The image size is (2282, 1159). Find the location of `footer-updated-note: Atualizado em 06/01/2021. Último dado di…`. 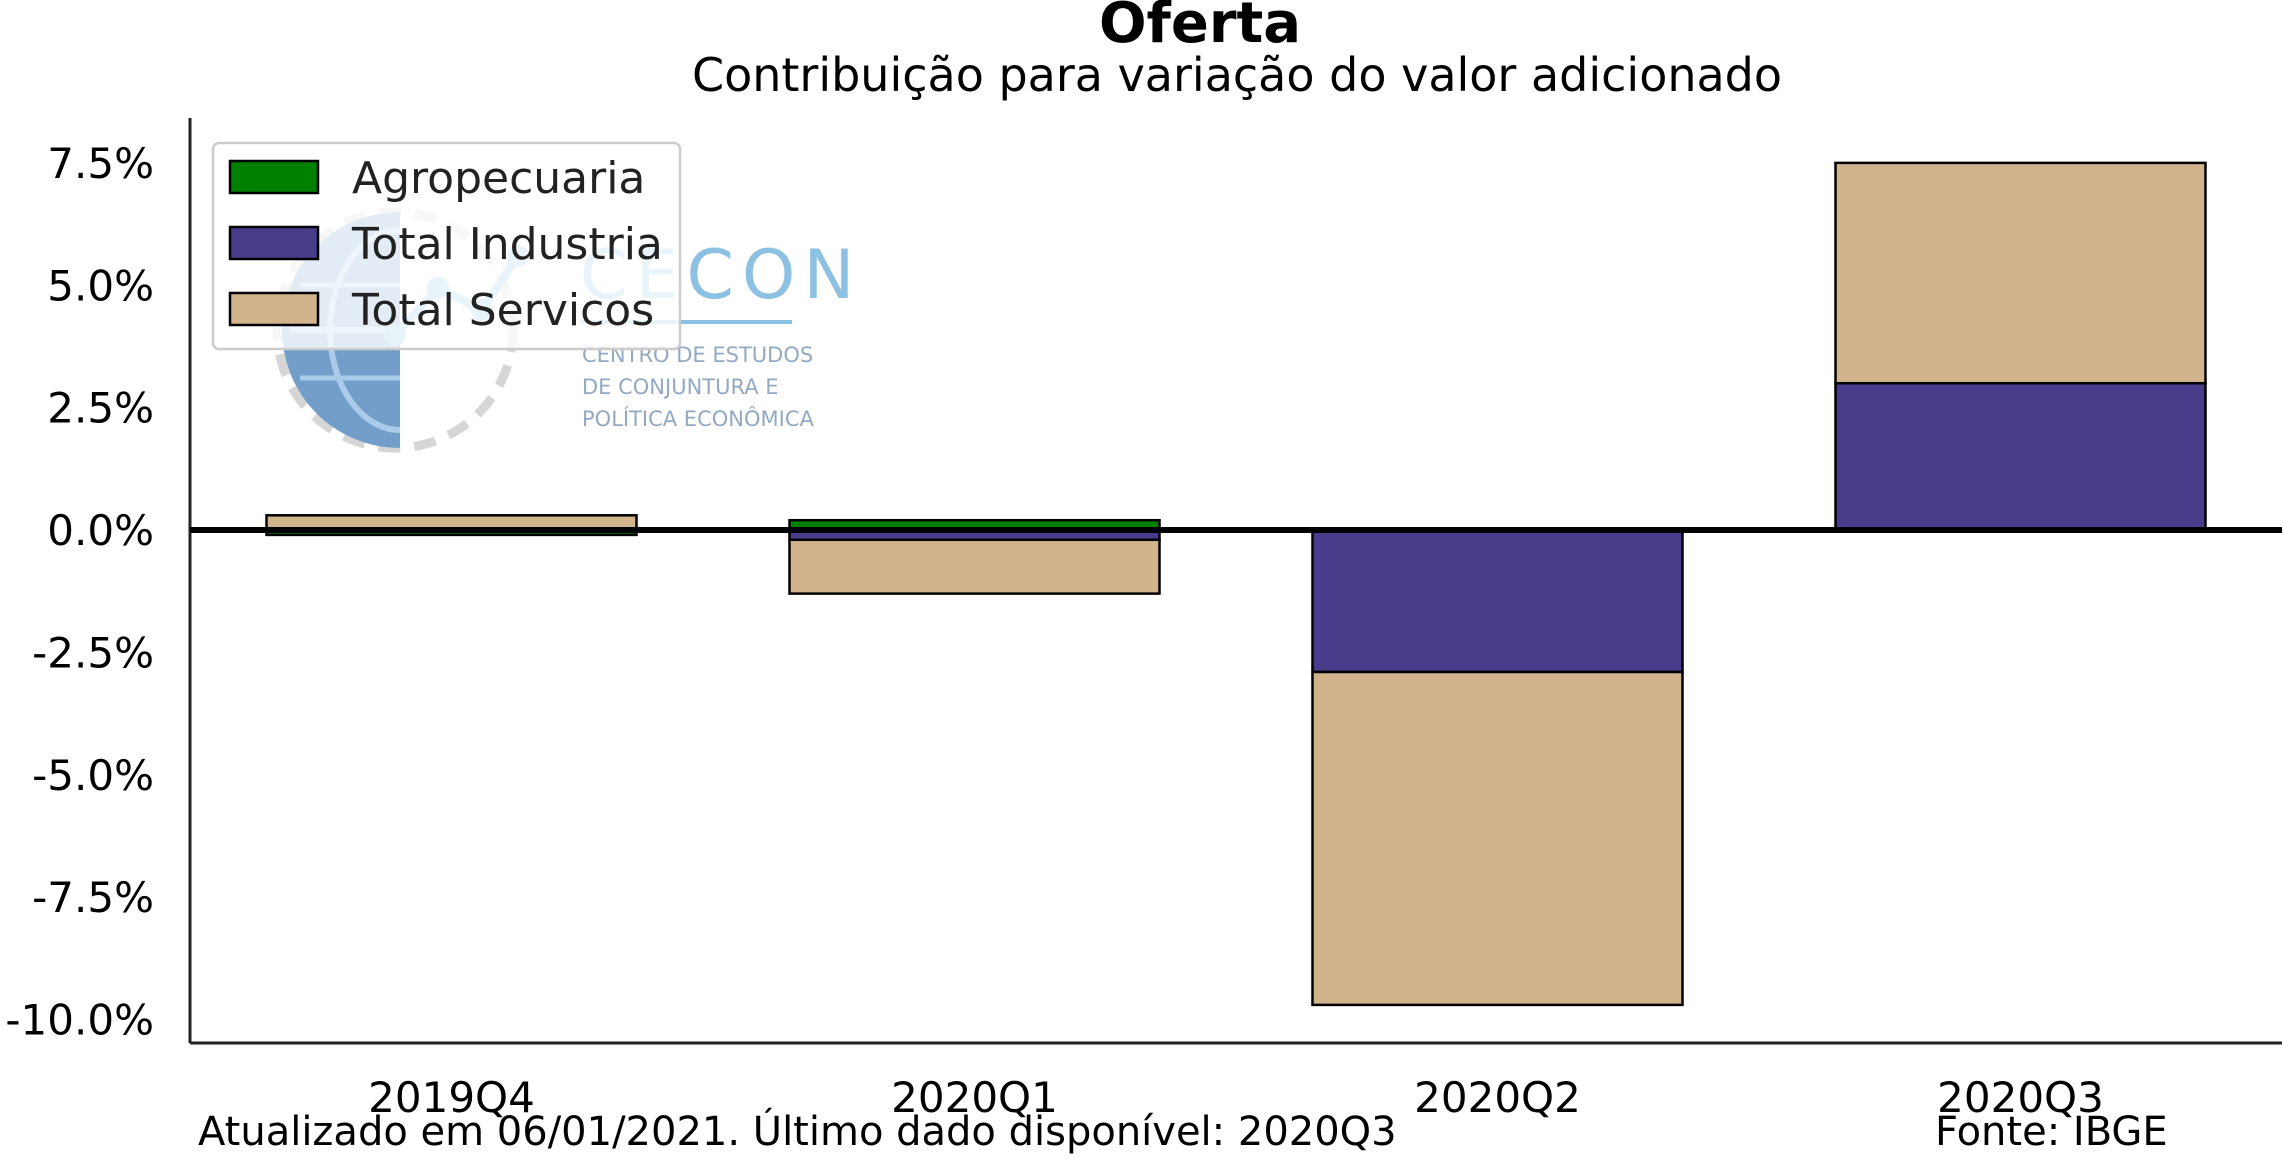

footer-updated-note: Atualizado em 06/01/2021. Último dado di… is located at coordinates (797, 1132).